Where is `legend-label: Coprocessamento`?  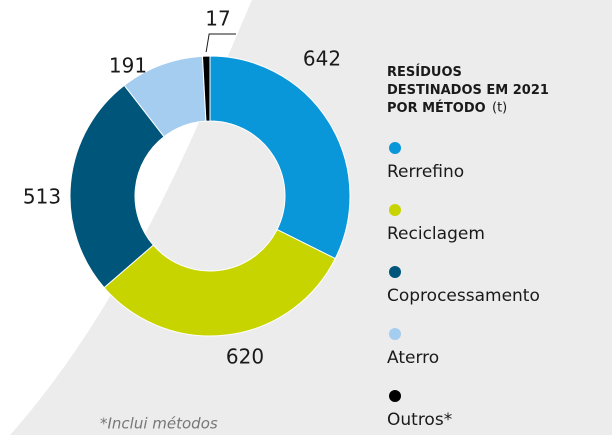 legend-label: Coprocessamento is located at coordinates (463, 296).